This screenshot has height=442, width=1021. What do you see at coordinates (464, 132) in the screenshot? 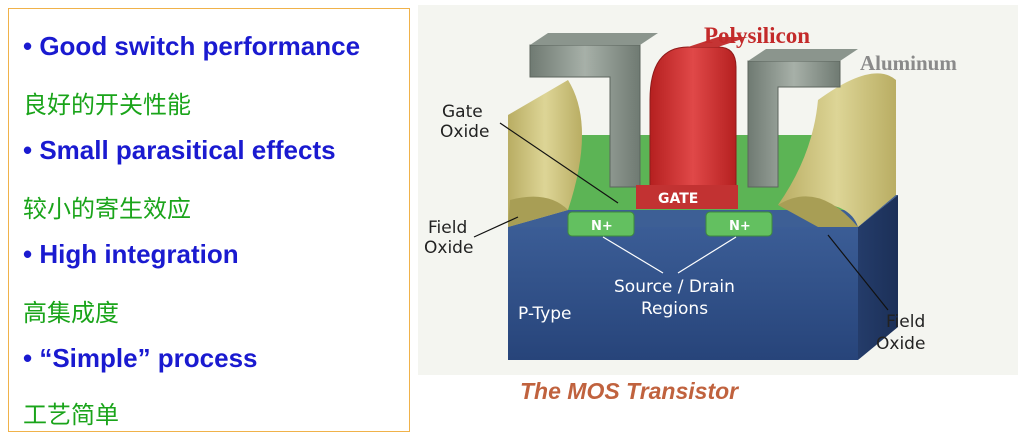
I see `label-gate-oxide-line2: Oxide` at bounding box center [464, 132].